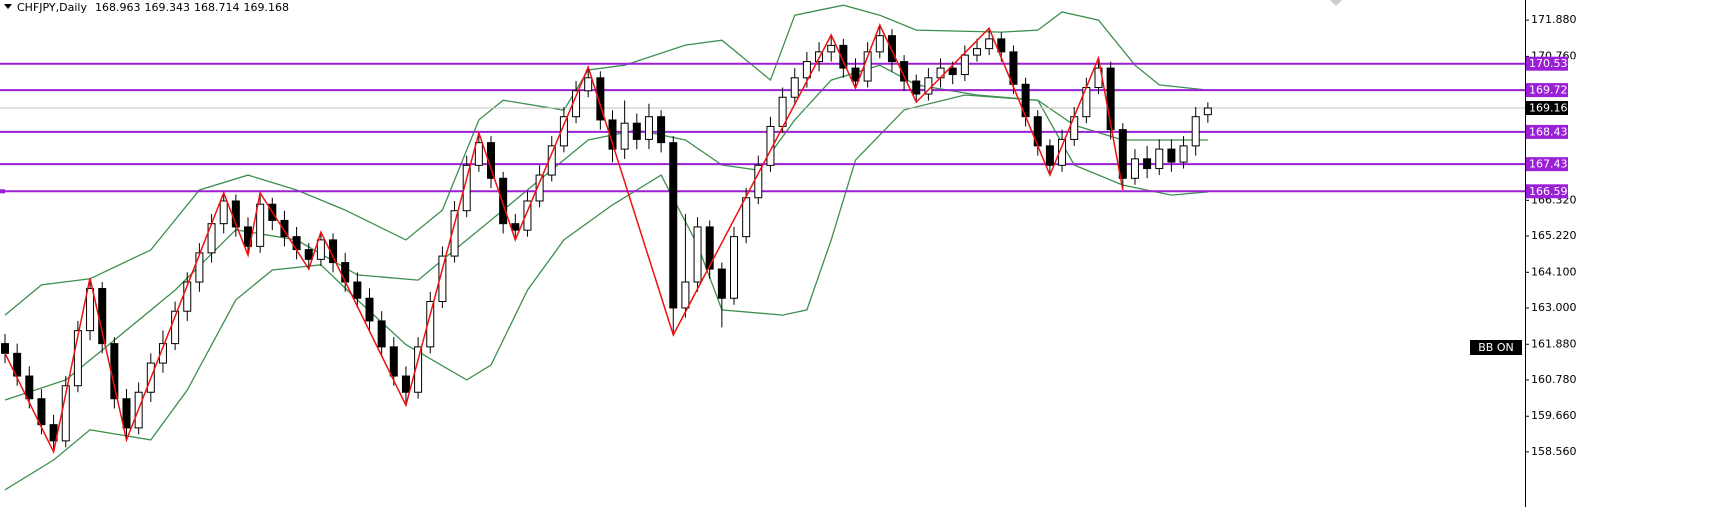 This screenshot has width=1717, height=507. I want to click on level-label: 168.431, so click(1552, 131).